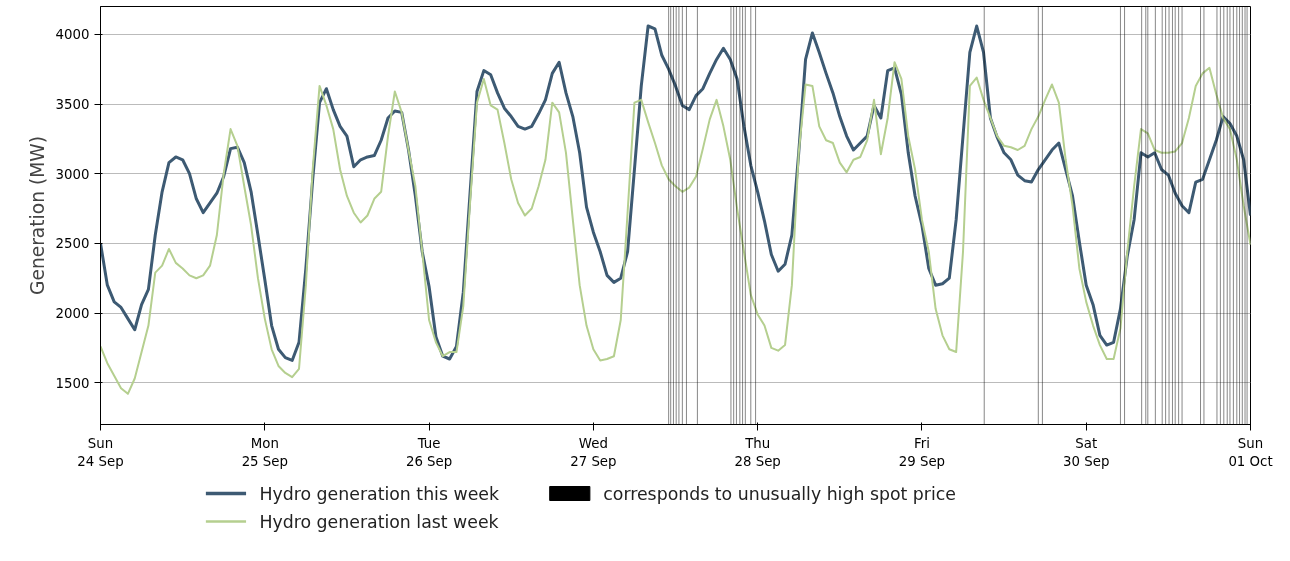 The image size is (1290, 561). I want to click on x-tick-label: Mon 25 Sep, so click(264, 452).